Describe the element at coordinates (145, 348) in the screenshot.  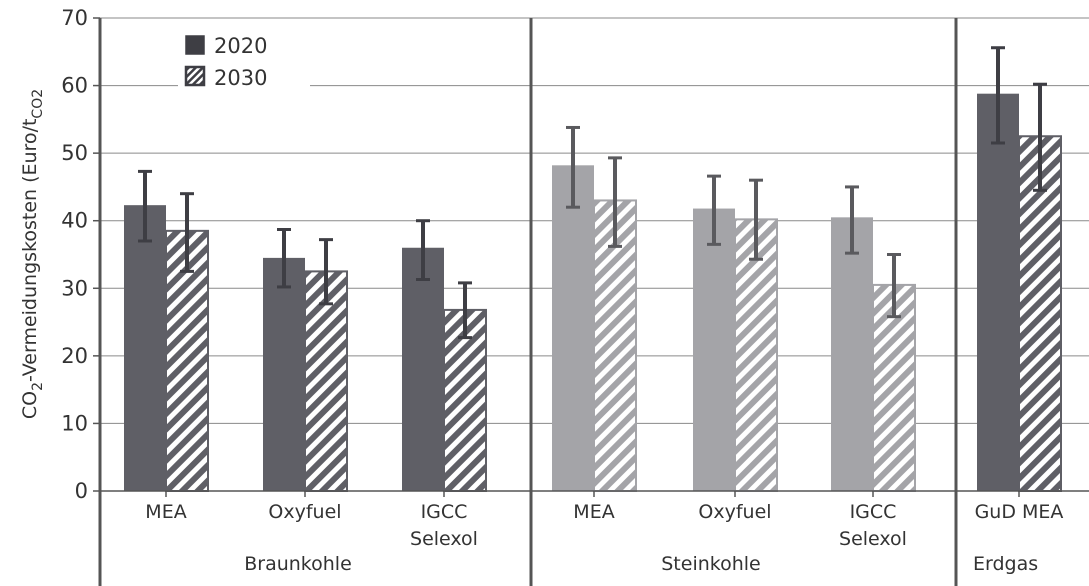
I see `bar-2020-braunkohle-mea` at that location.